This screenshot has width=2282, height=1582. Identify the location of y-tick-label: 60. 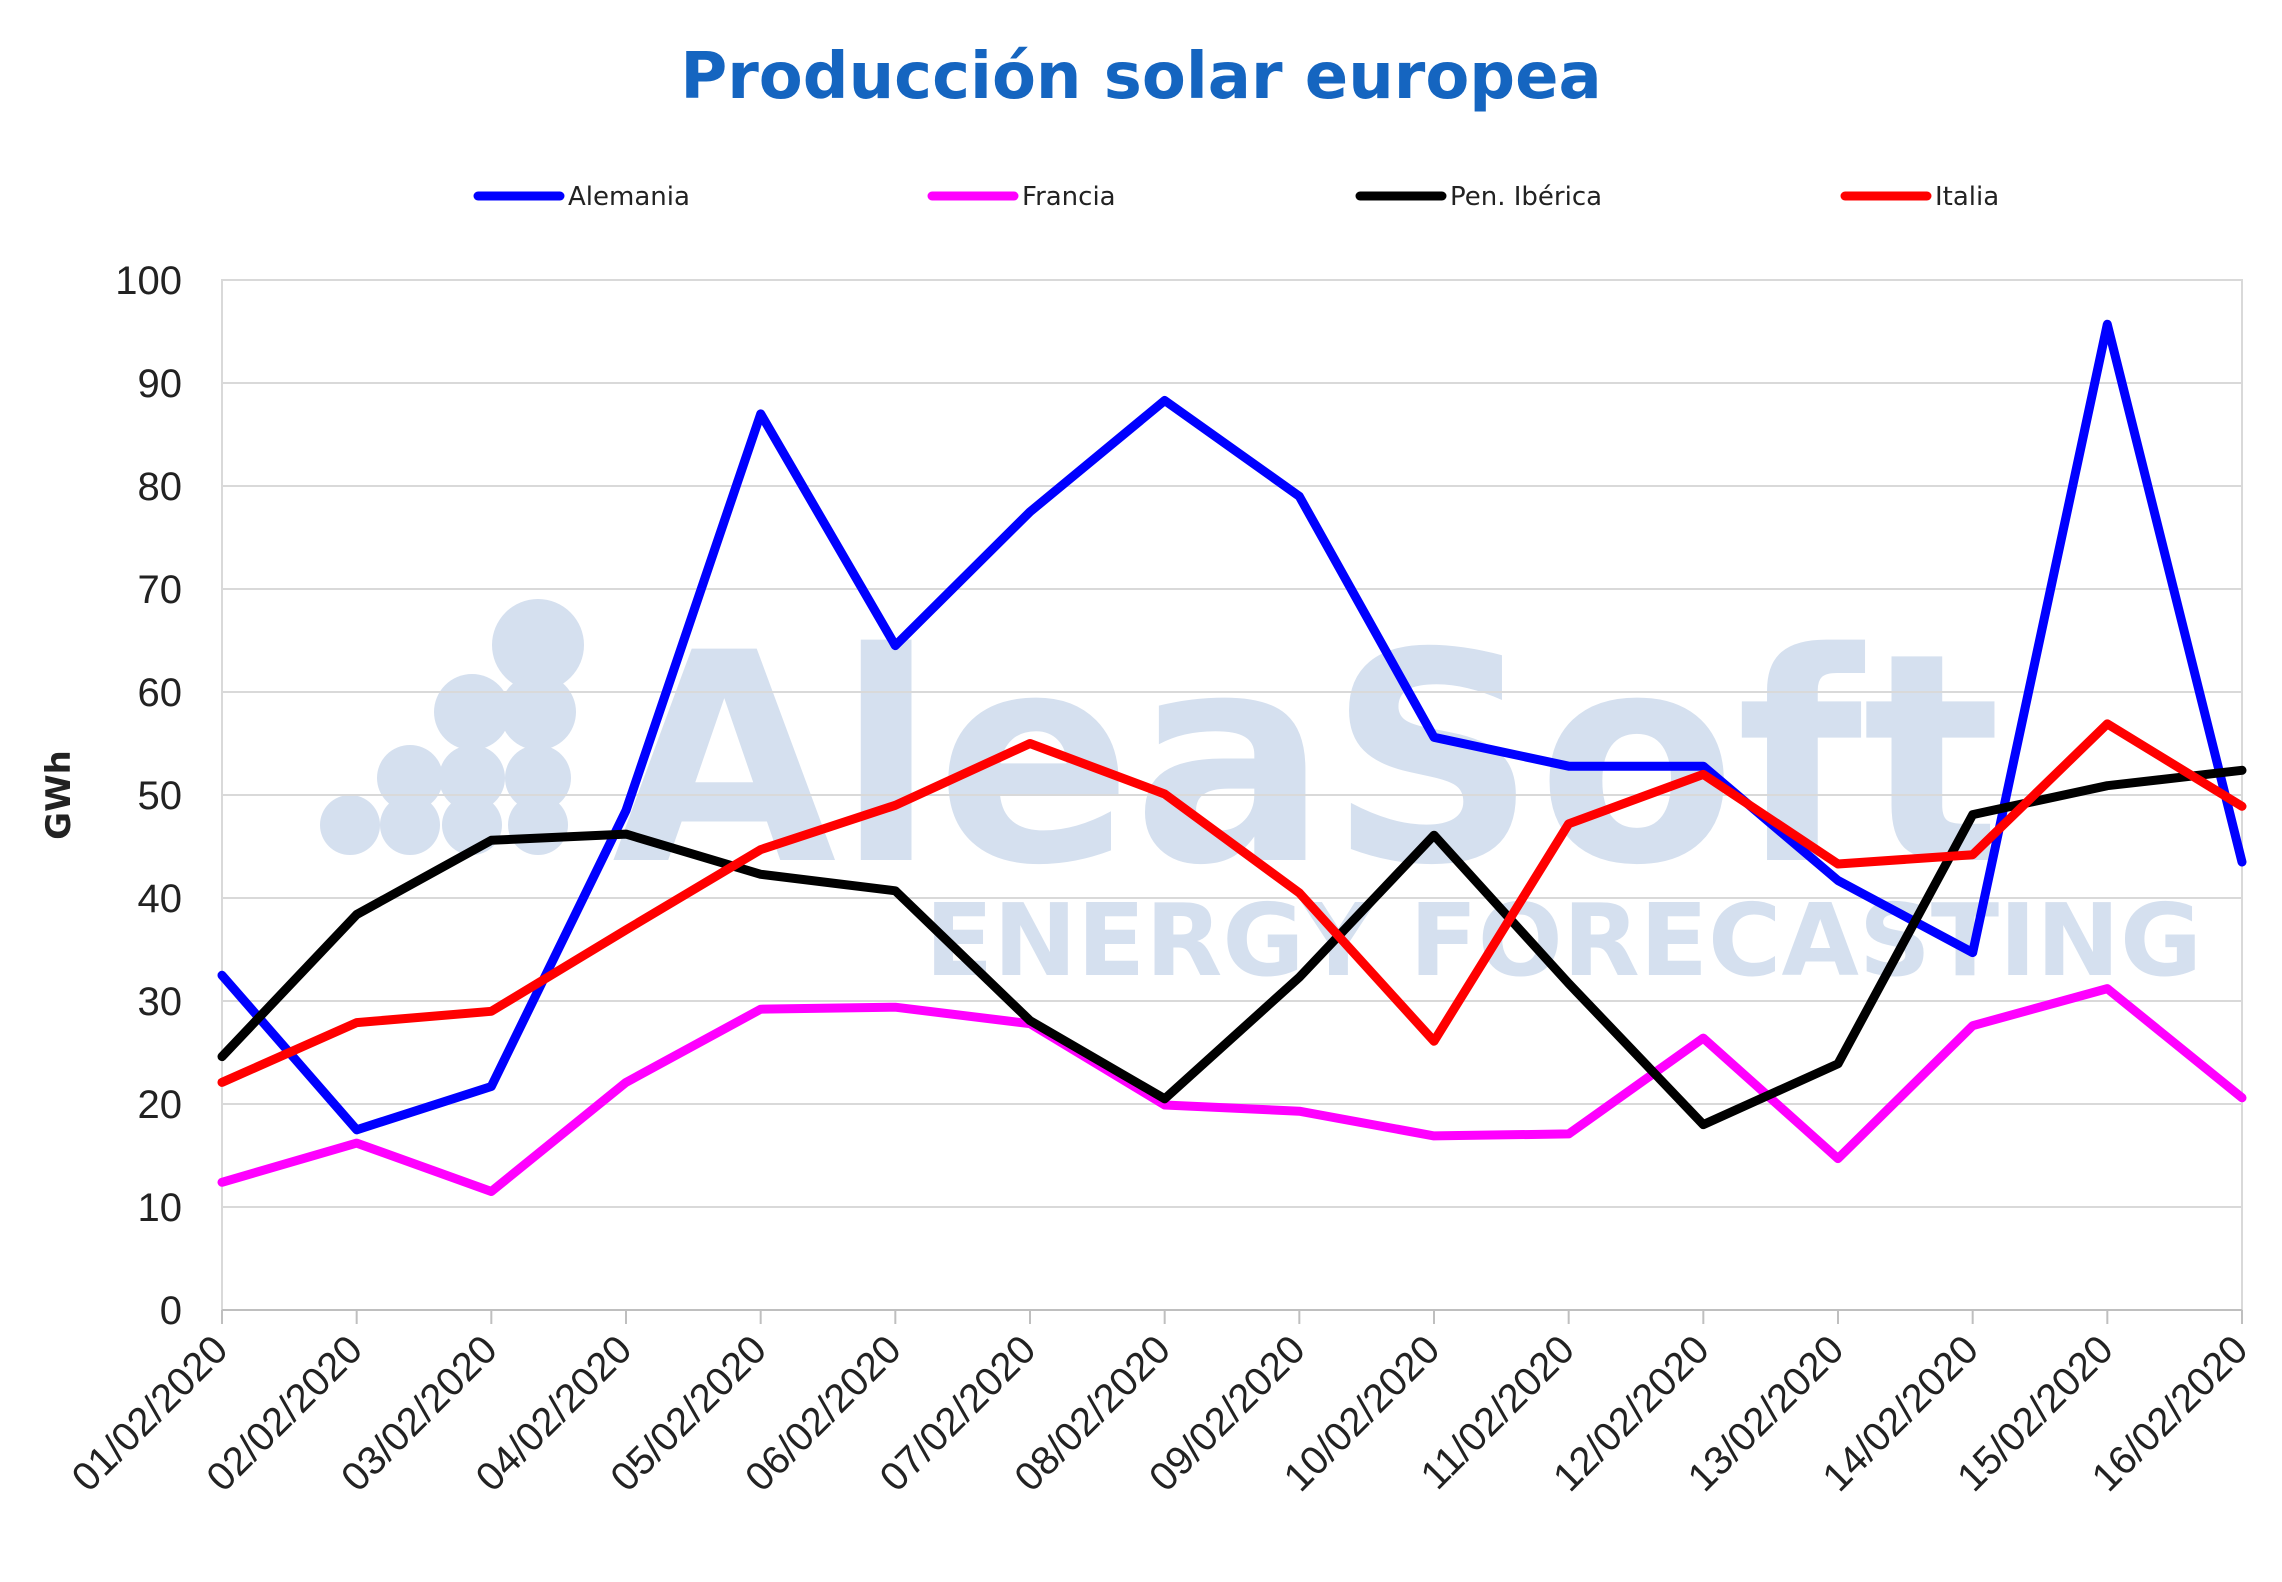
(160, 693).